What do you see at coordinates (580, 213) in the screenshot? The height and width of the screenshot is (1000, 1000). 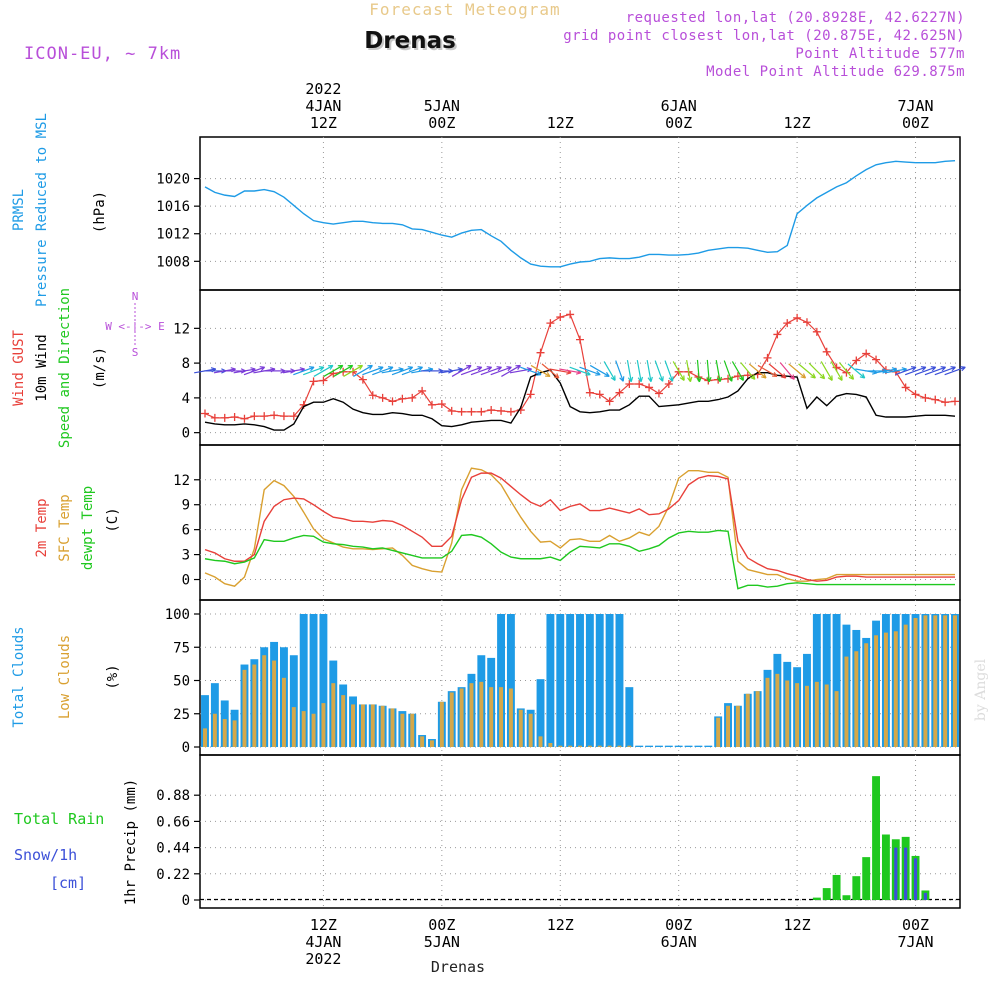 I see `panel-frame-pressure` at bounding box center [580, 213].